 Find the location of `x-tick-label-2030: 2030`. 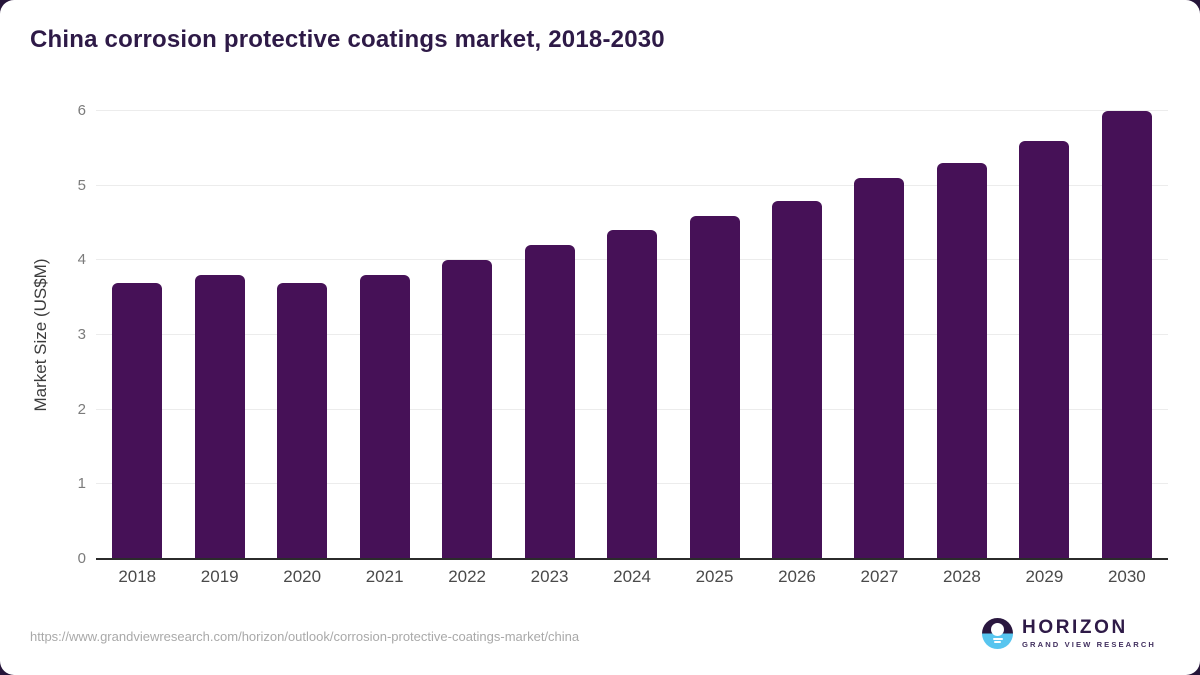

x-tick-label-2030: 2030 is located at coordinates (1126, 576).